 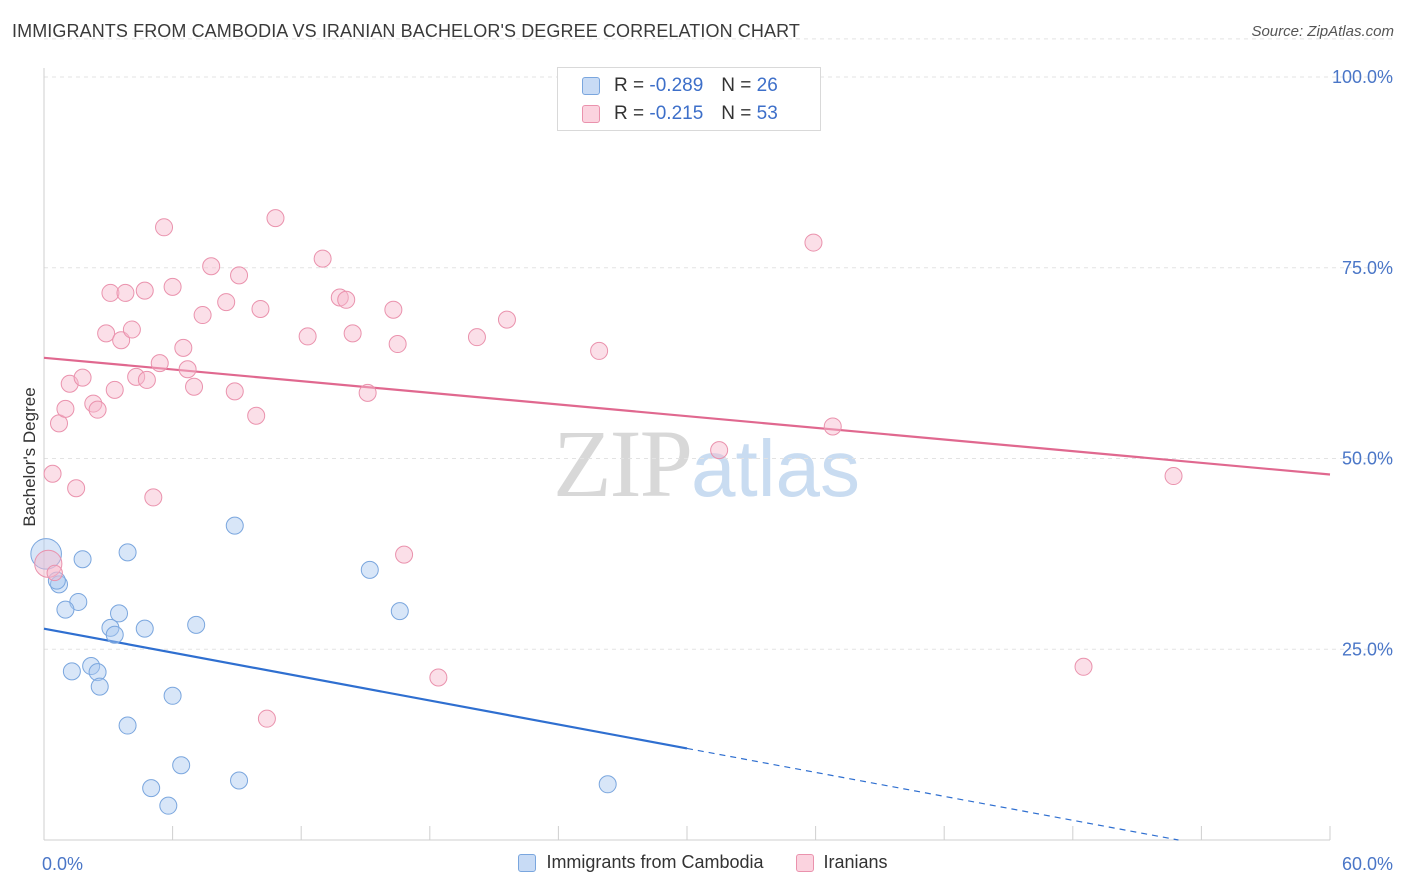 I want to click on source-label: Source: ZipAtlas.com, so click(x=1322, y=31).